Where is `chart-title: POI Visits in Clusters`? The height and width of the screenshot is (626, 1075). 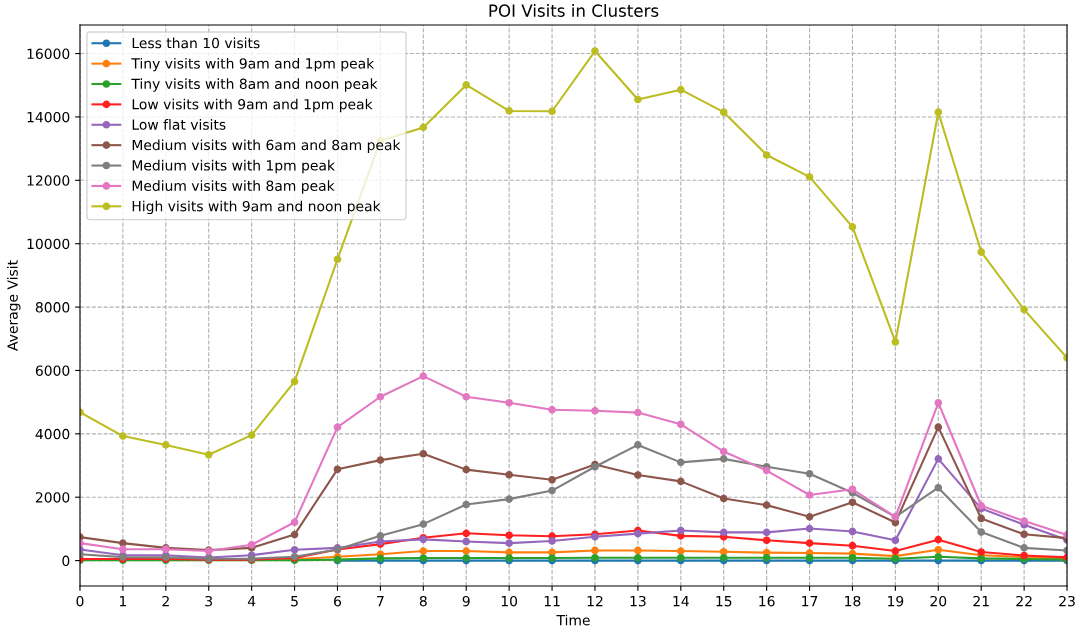
chart-title: POI Visits in Clusters is located at coordinates (574, 10).